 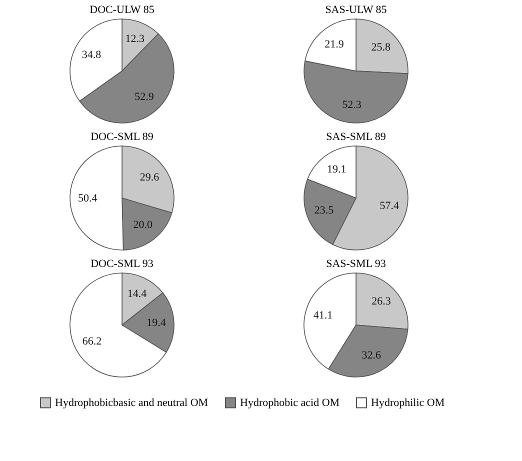 What do you see at coordinates (356, 10) in the screenshot?
I see `chart-title: SAS-ULW 85` at bounding box center [356, 10].